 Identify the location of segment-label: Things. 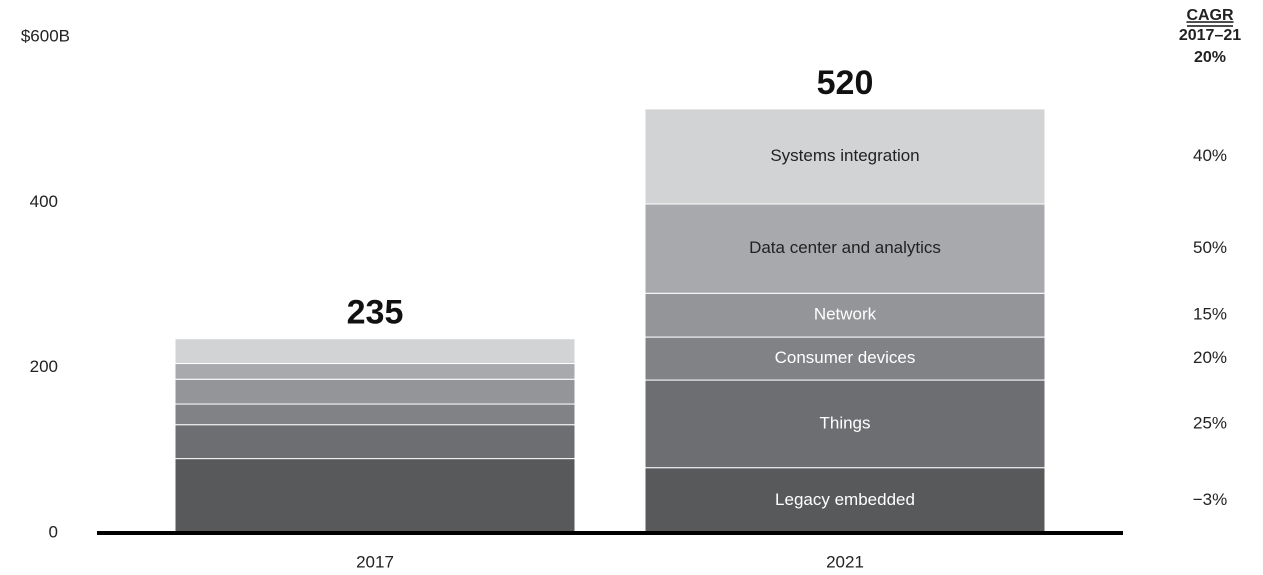
(844, 422).